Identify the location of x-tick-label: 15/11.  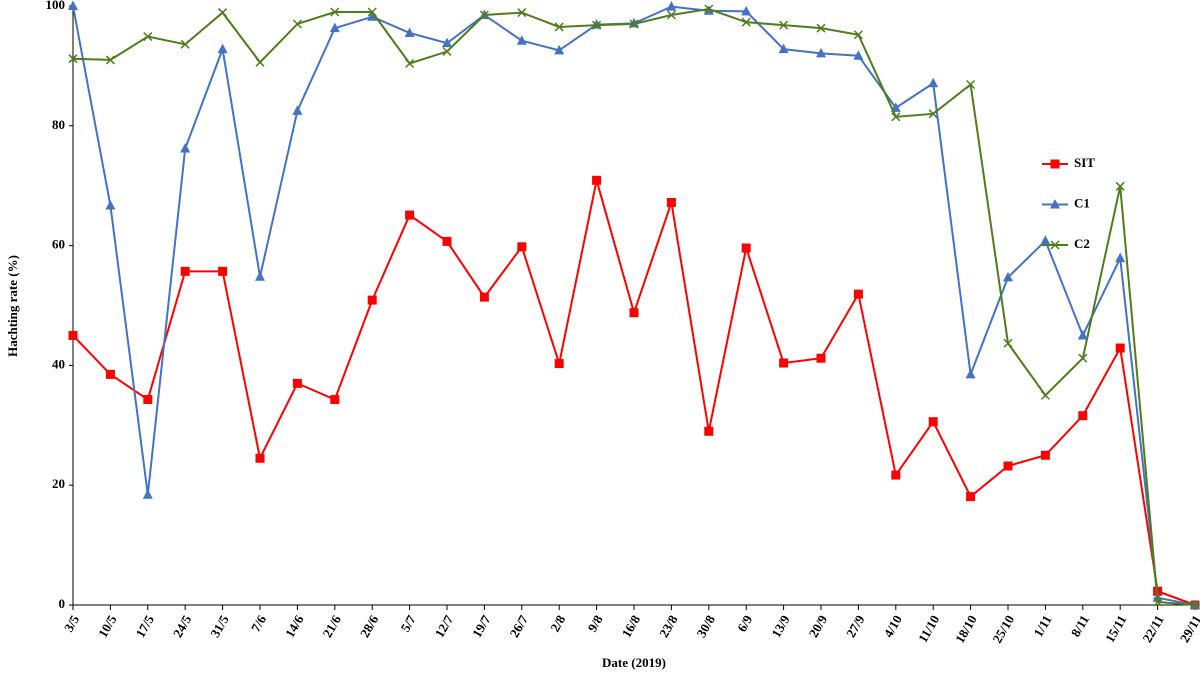
(1115, 628).